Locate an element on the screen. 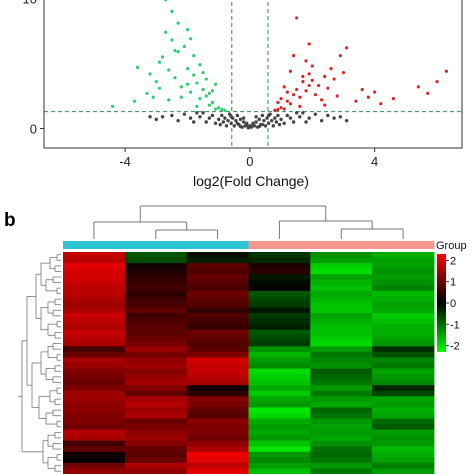 The image size is (474, 474). column-dendrogram is located at coordinates (248, 222).